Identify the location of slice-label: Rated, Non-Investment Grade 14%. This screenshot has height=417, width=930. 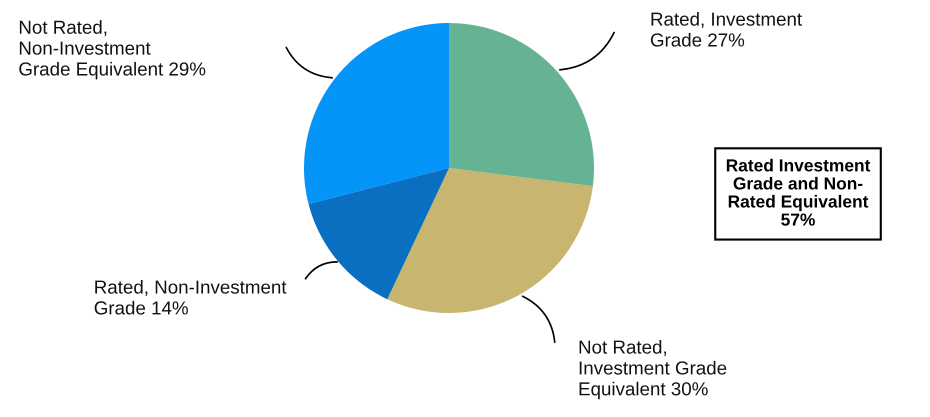
(190, 297).